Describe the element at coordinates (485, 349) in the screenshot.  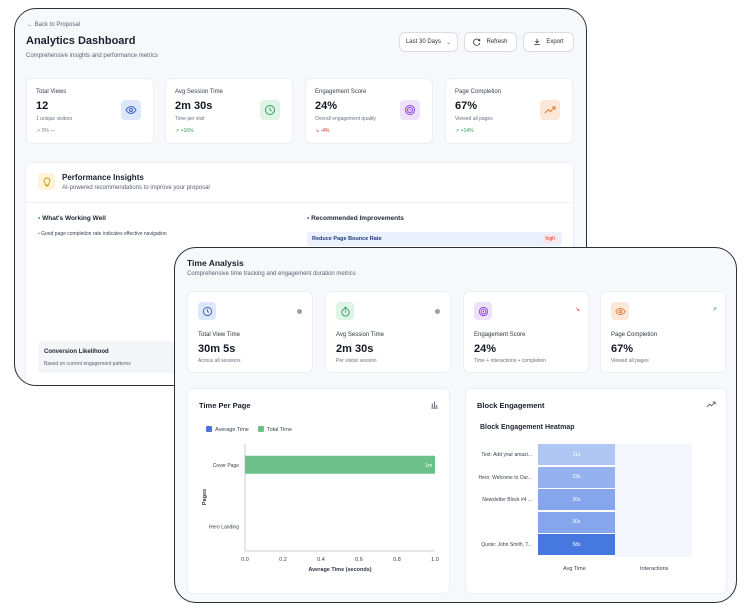
I see `time-card-value: 24%` at that location.